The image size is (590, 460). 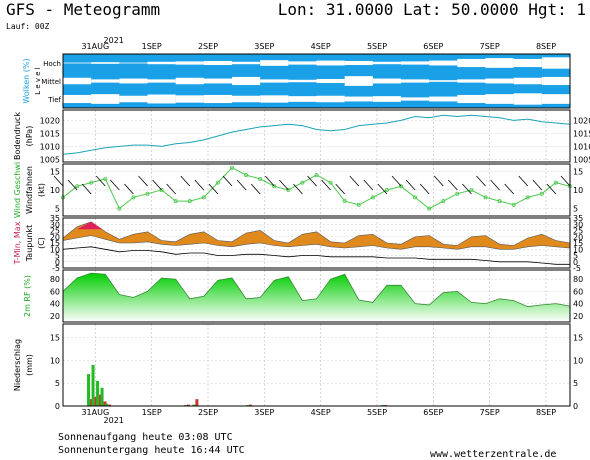 What do you see at coordinates (41, 243) in the screenshot?
I see `temp-unit: (C)` at bounding box center [41, 243].